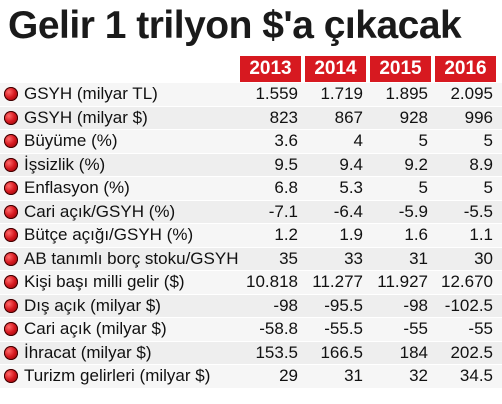 The height and width of the screenshot is (404, 502). I want to click on value-cell-2016: 8.9, so click(481, 164).